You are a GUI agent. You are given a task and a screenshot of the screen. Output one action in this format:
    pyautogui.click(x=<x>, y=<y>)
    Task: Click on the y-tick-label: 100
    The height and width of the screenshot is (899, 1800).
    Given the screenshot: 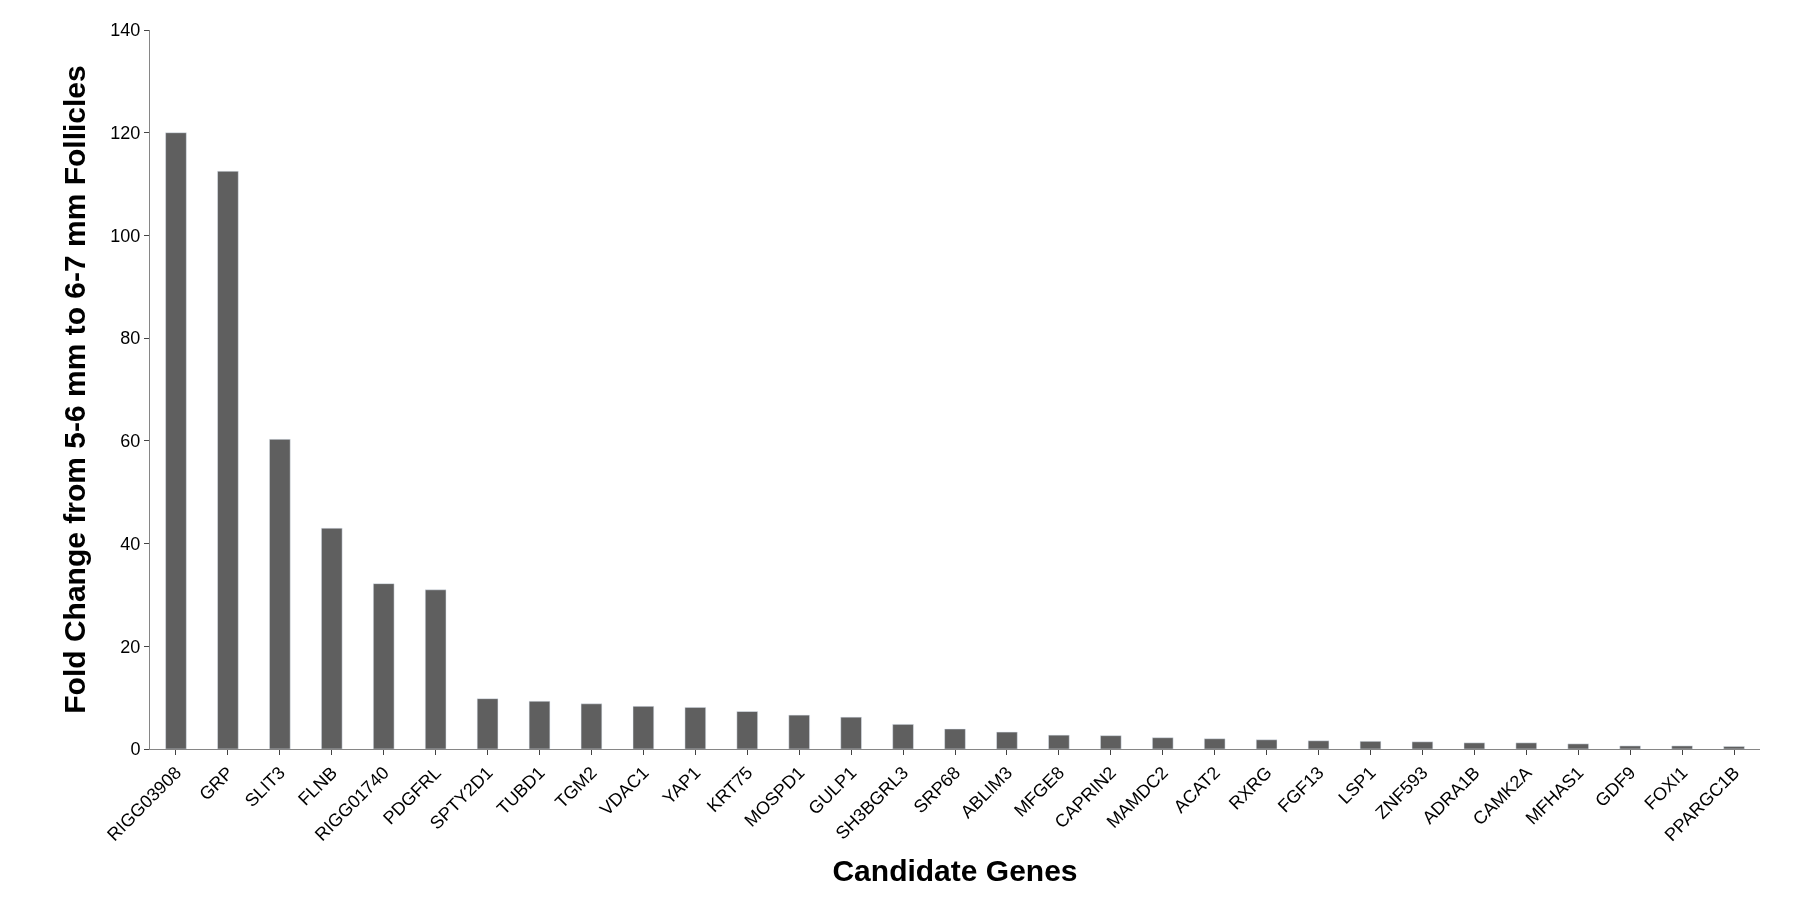 What is the action you would take?
    pyautogui.click(x=125, y=235)
    